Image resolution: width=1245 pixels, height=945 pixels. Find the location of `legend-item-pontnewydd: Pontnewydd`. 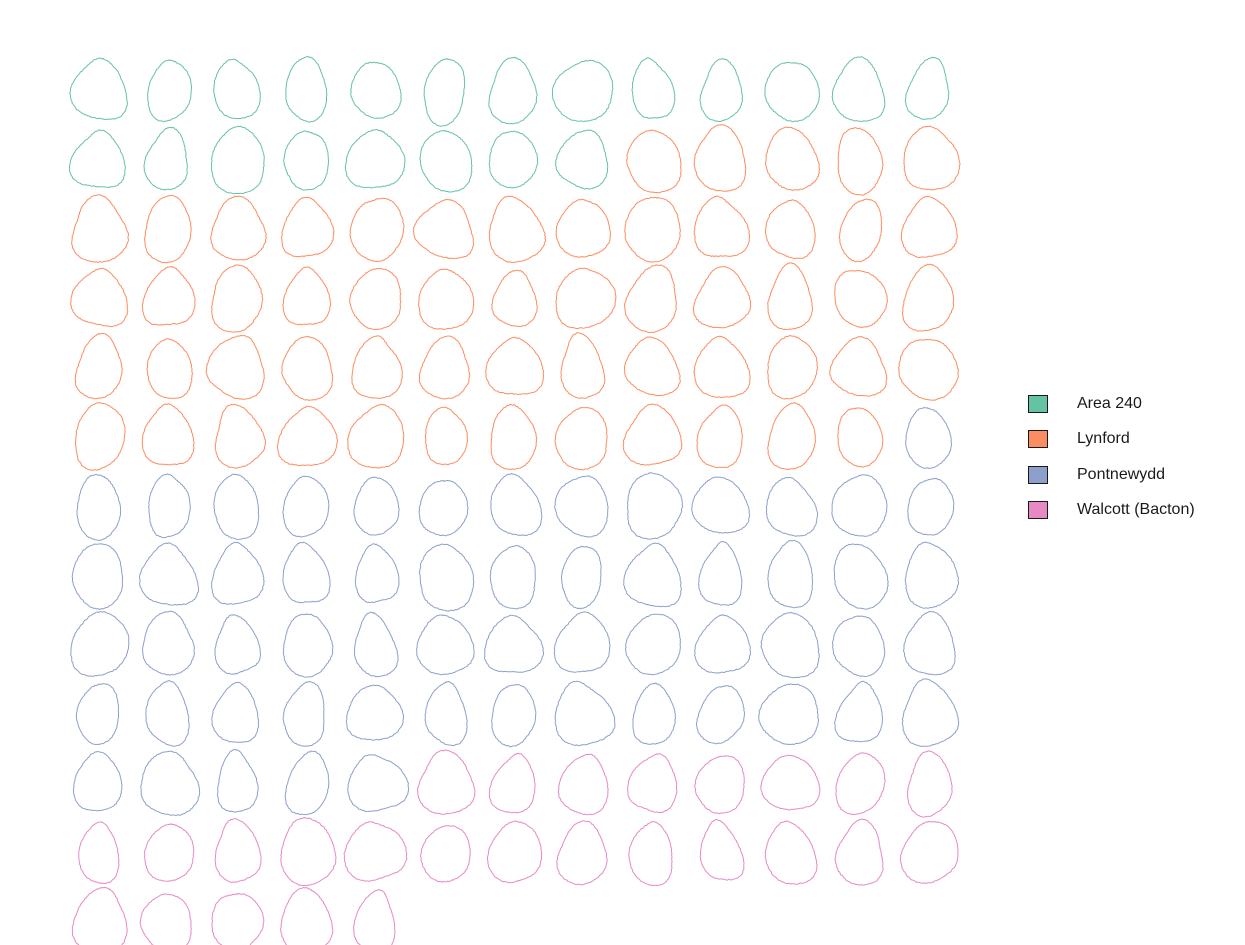

legend-item-pontnewydd: Pontnewydd is located at coordinates (1111, 475).